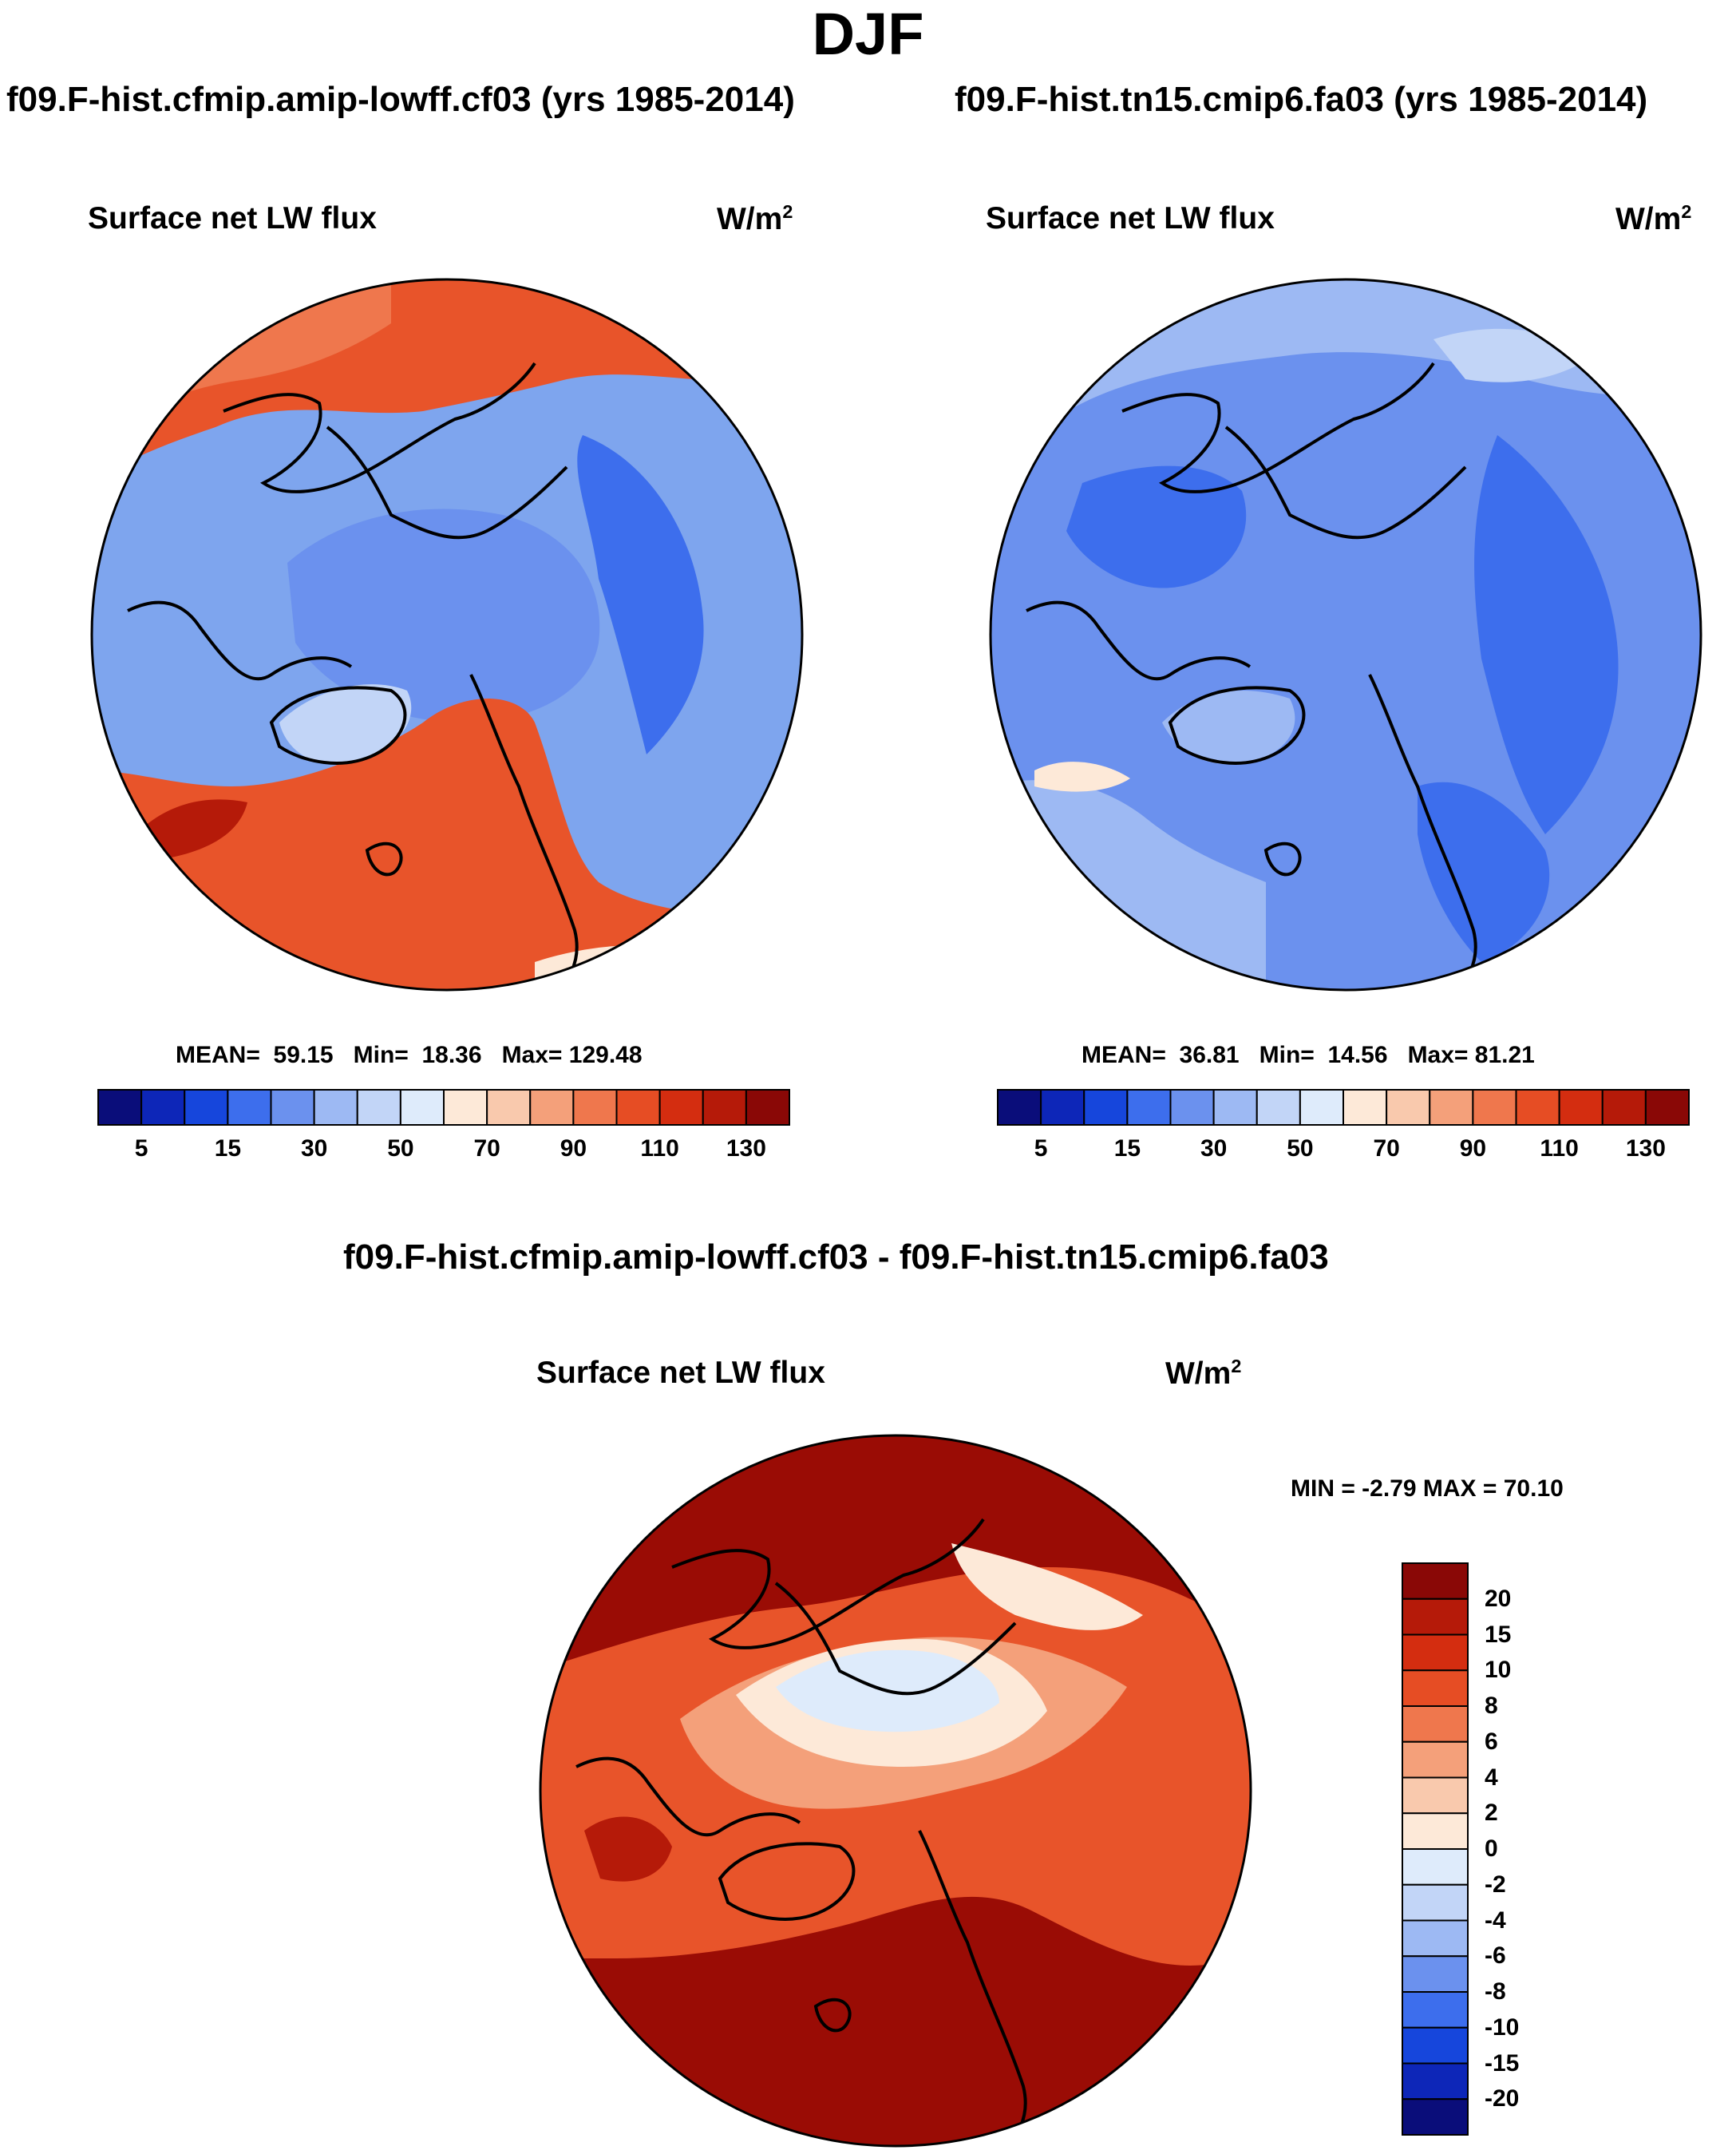  What do you see at coordinates (1473, 1148) in the screenshot?
I see `right-colorbar-tick: 90` at bounding box center [1473, 1148].